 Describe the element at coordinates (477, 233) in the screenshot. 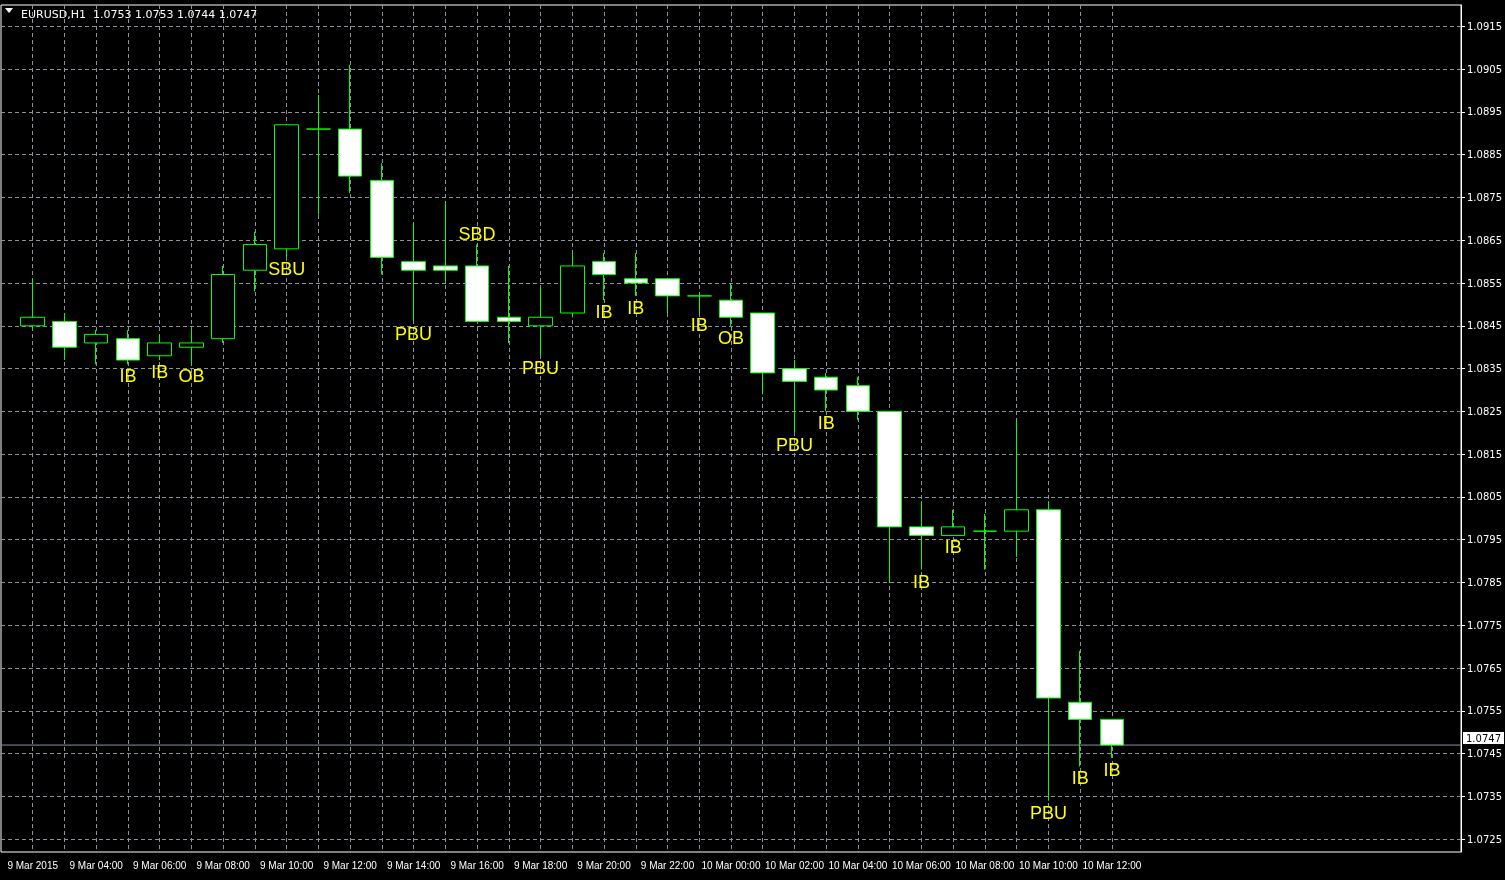

I see `annotation: SBD` at that location.